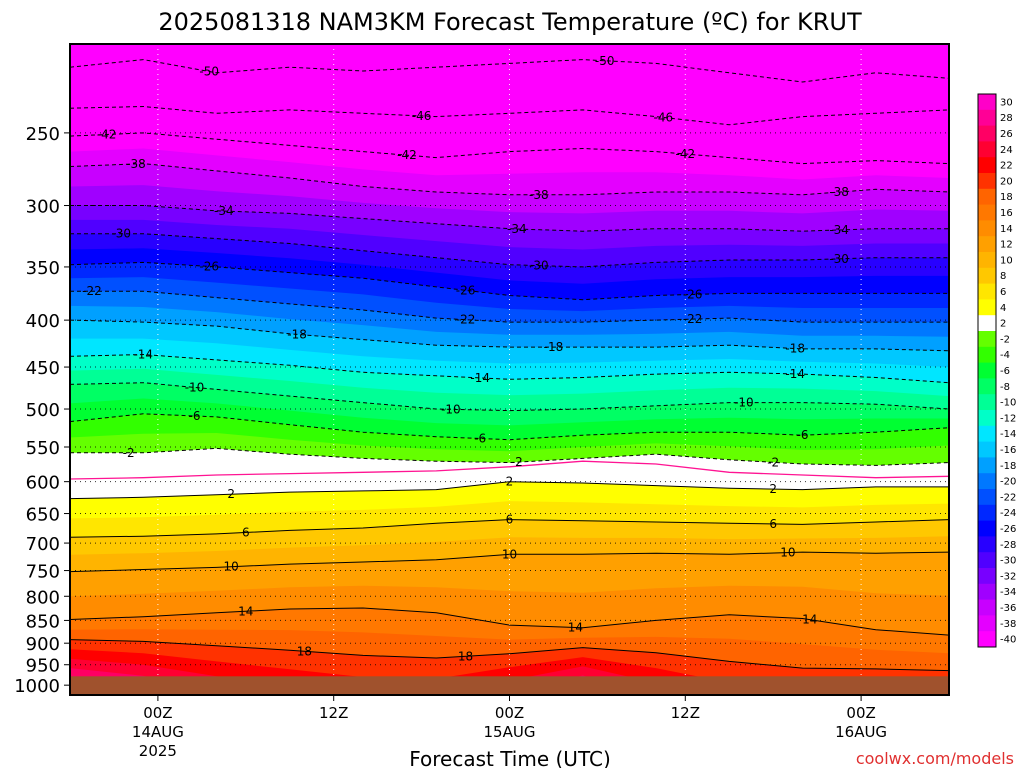 The image size is (1024, 768). I want to click on colorbar-label: 12, so click(1006, 245).